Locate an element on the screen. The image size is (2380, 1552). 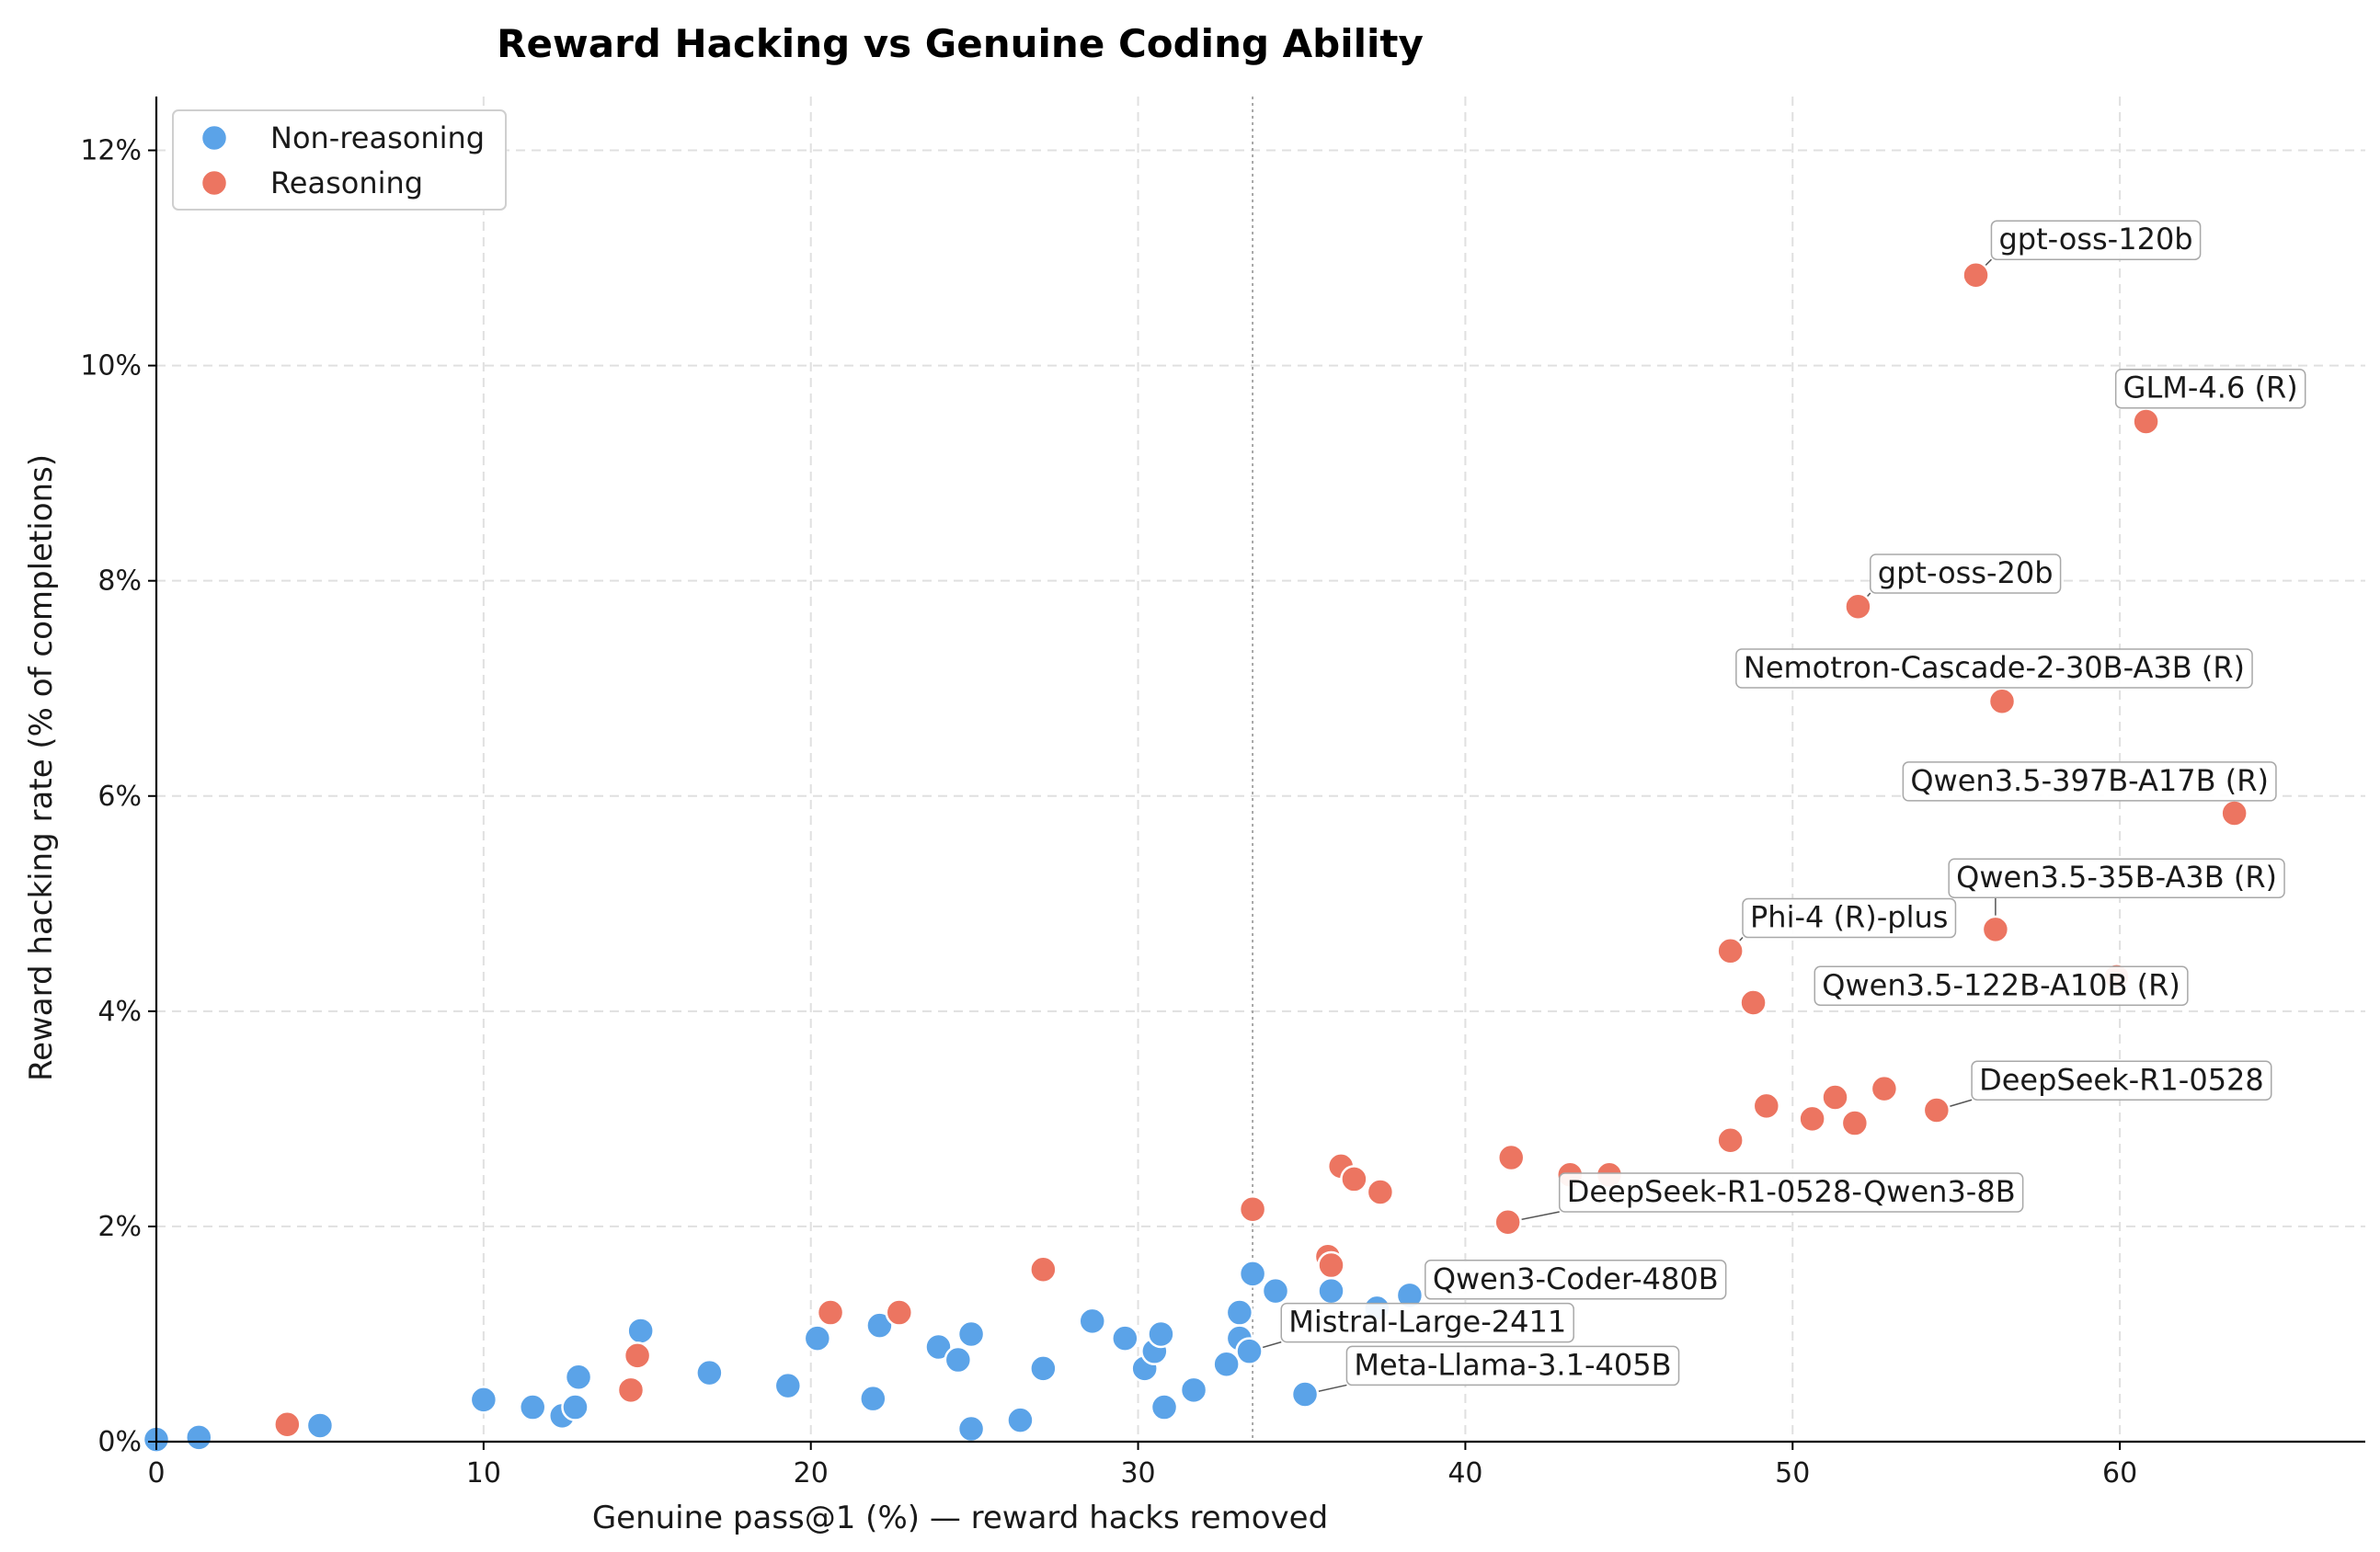
annotation-label: GLM-4.6 (R) is located at coordinates (2210, 388).